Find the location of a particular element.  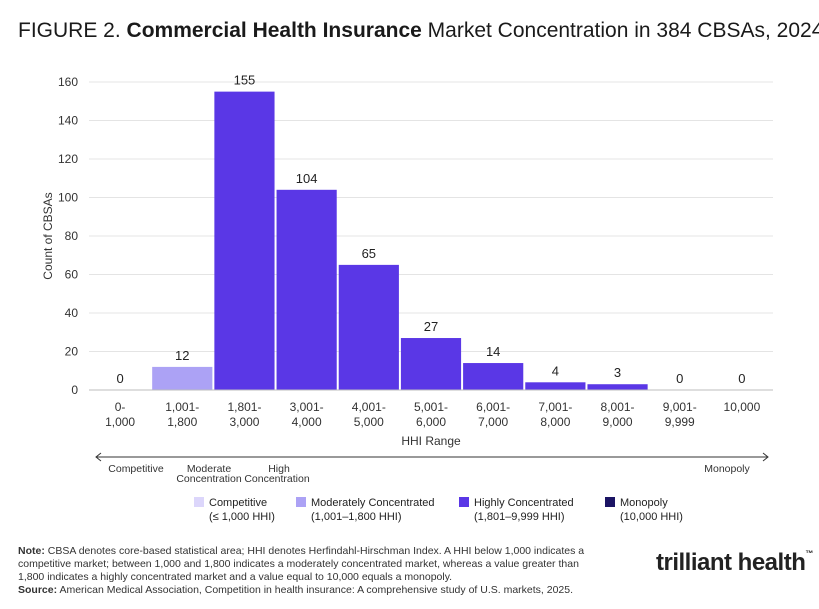

legend-sub-high: (1,801–9,999 HHI) is located at coordinates (519, 517).